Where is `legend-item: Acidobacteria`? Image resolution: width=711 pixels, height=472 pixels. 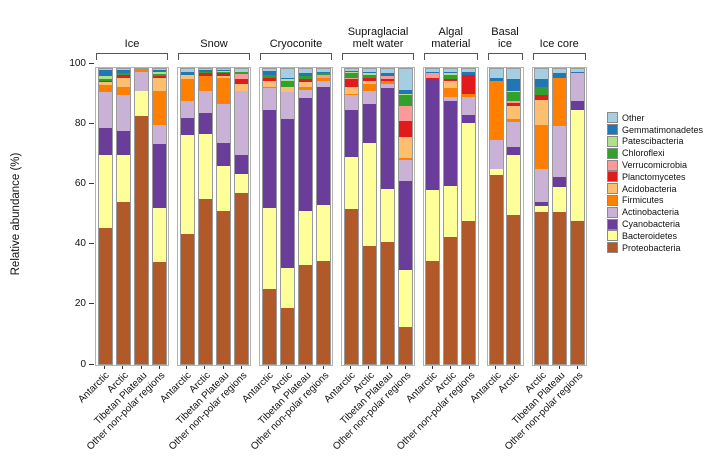
legend-item: Acidobacteria is located at coordinates (655, 189).